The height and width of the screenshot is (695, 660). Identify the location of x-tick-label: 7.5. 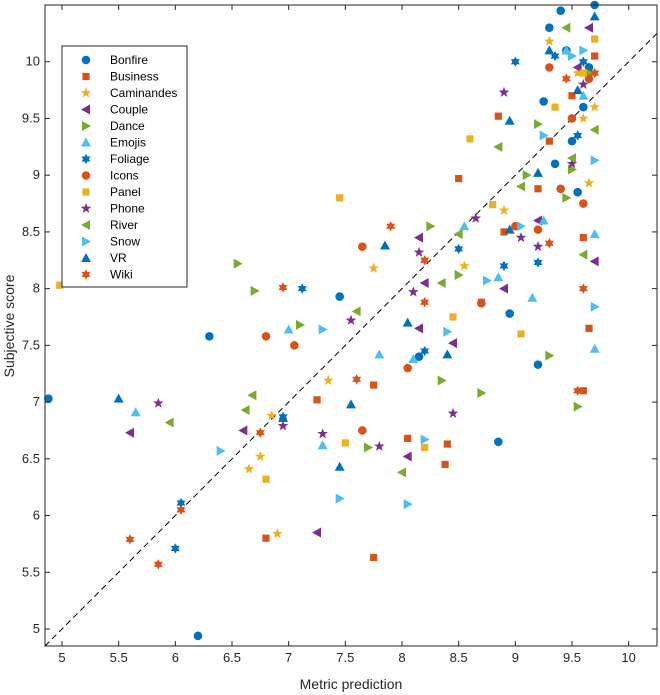
(345, 657).